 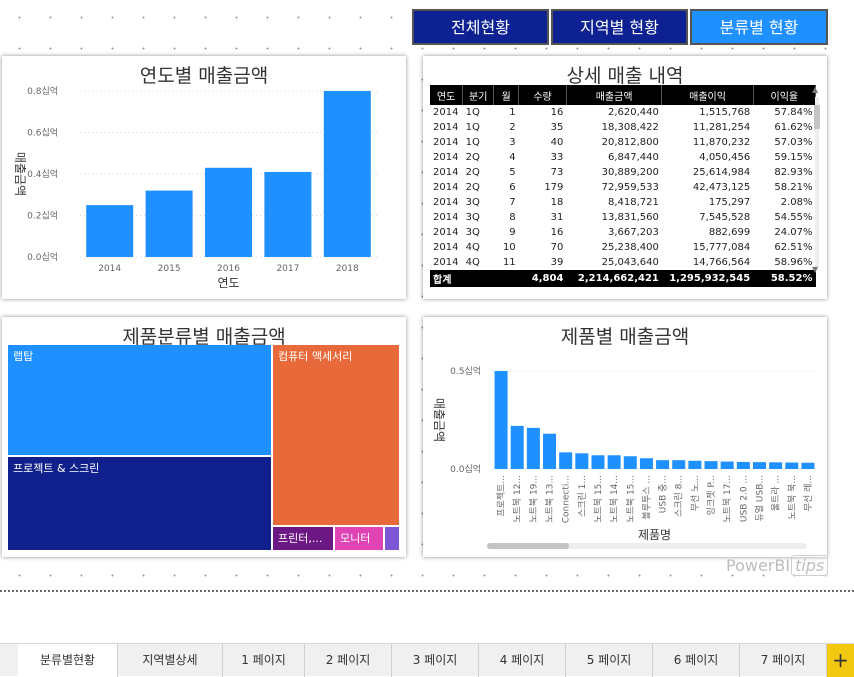 I want to click on tab-page-7: 7 페이지, so click(x=783, y=660).